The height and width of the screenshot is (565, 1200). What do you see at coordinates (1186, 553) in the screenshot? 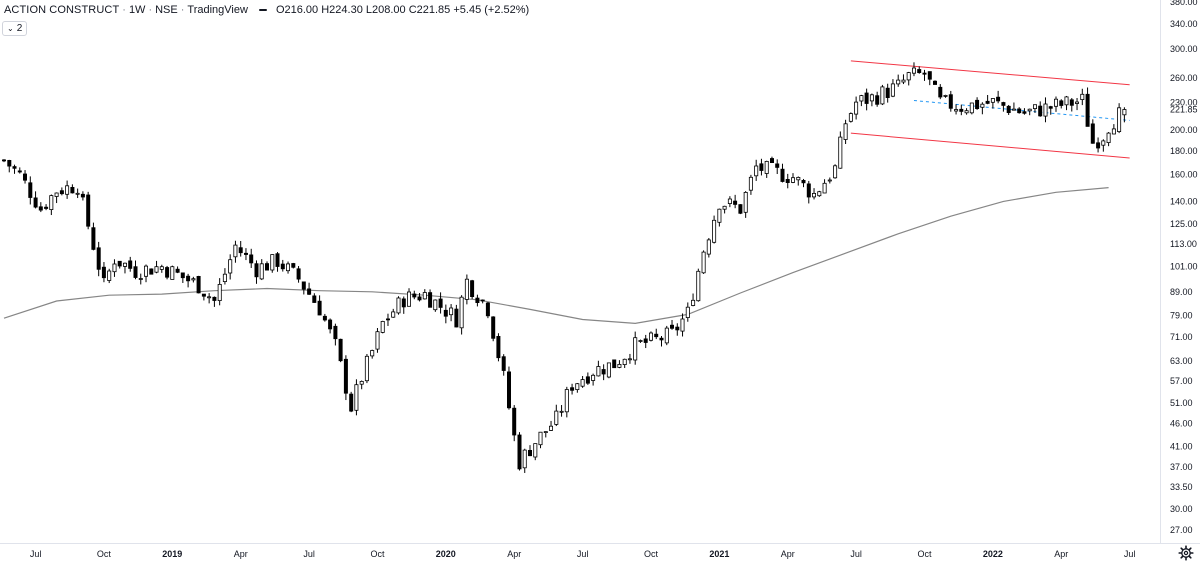
I see `settings-gear-icon` at bounding box center [1186, 553].